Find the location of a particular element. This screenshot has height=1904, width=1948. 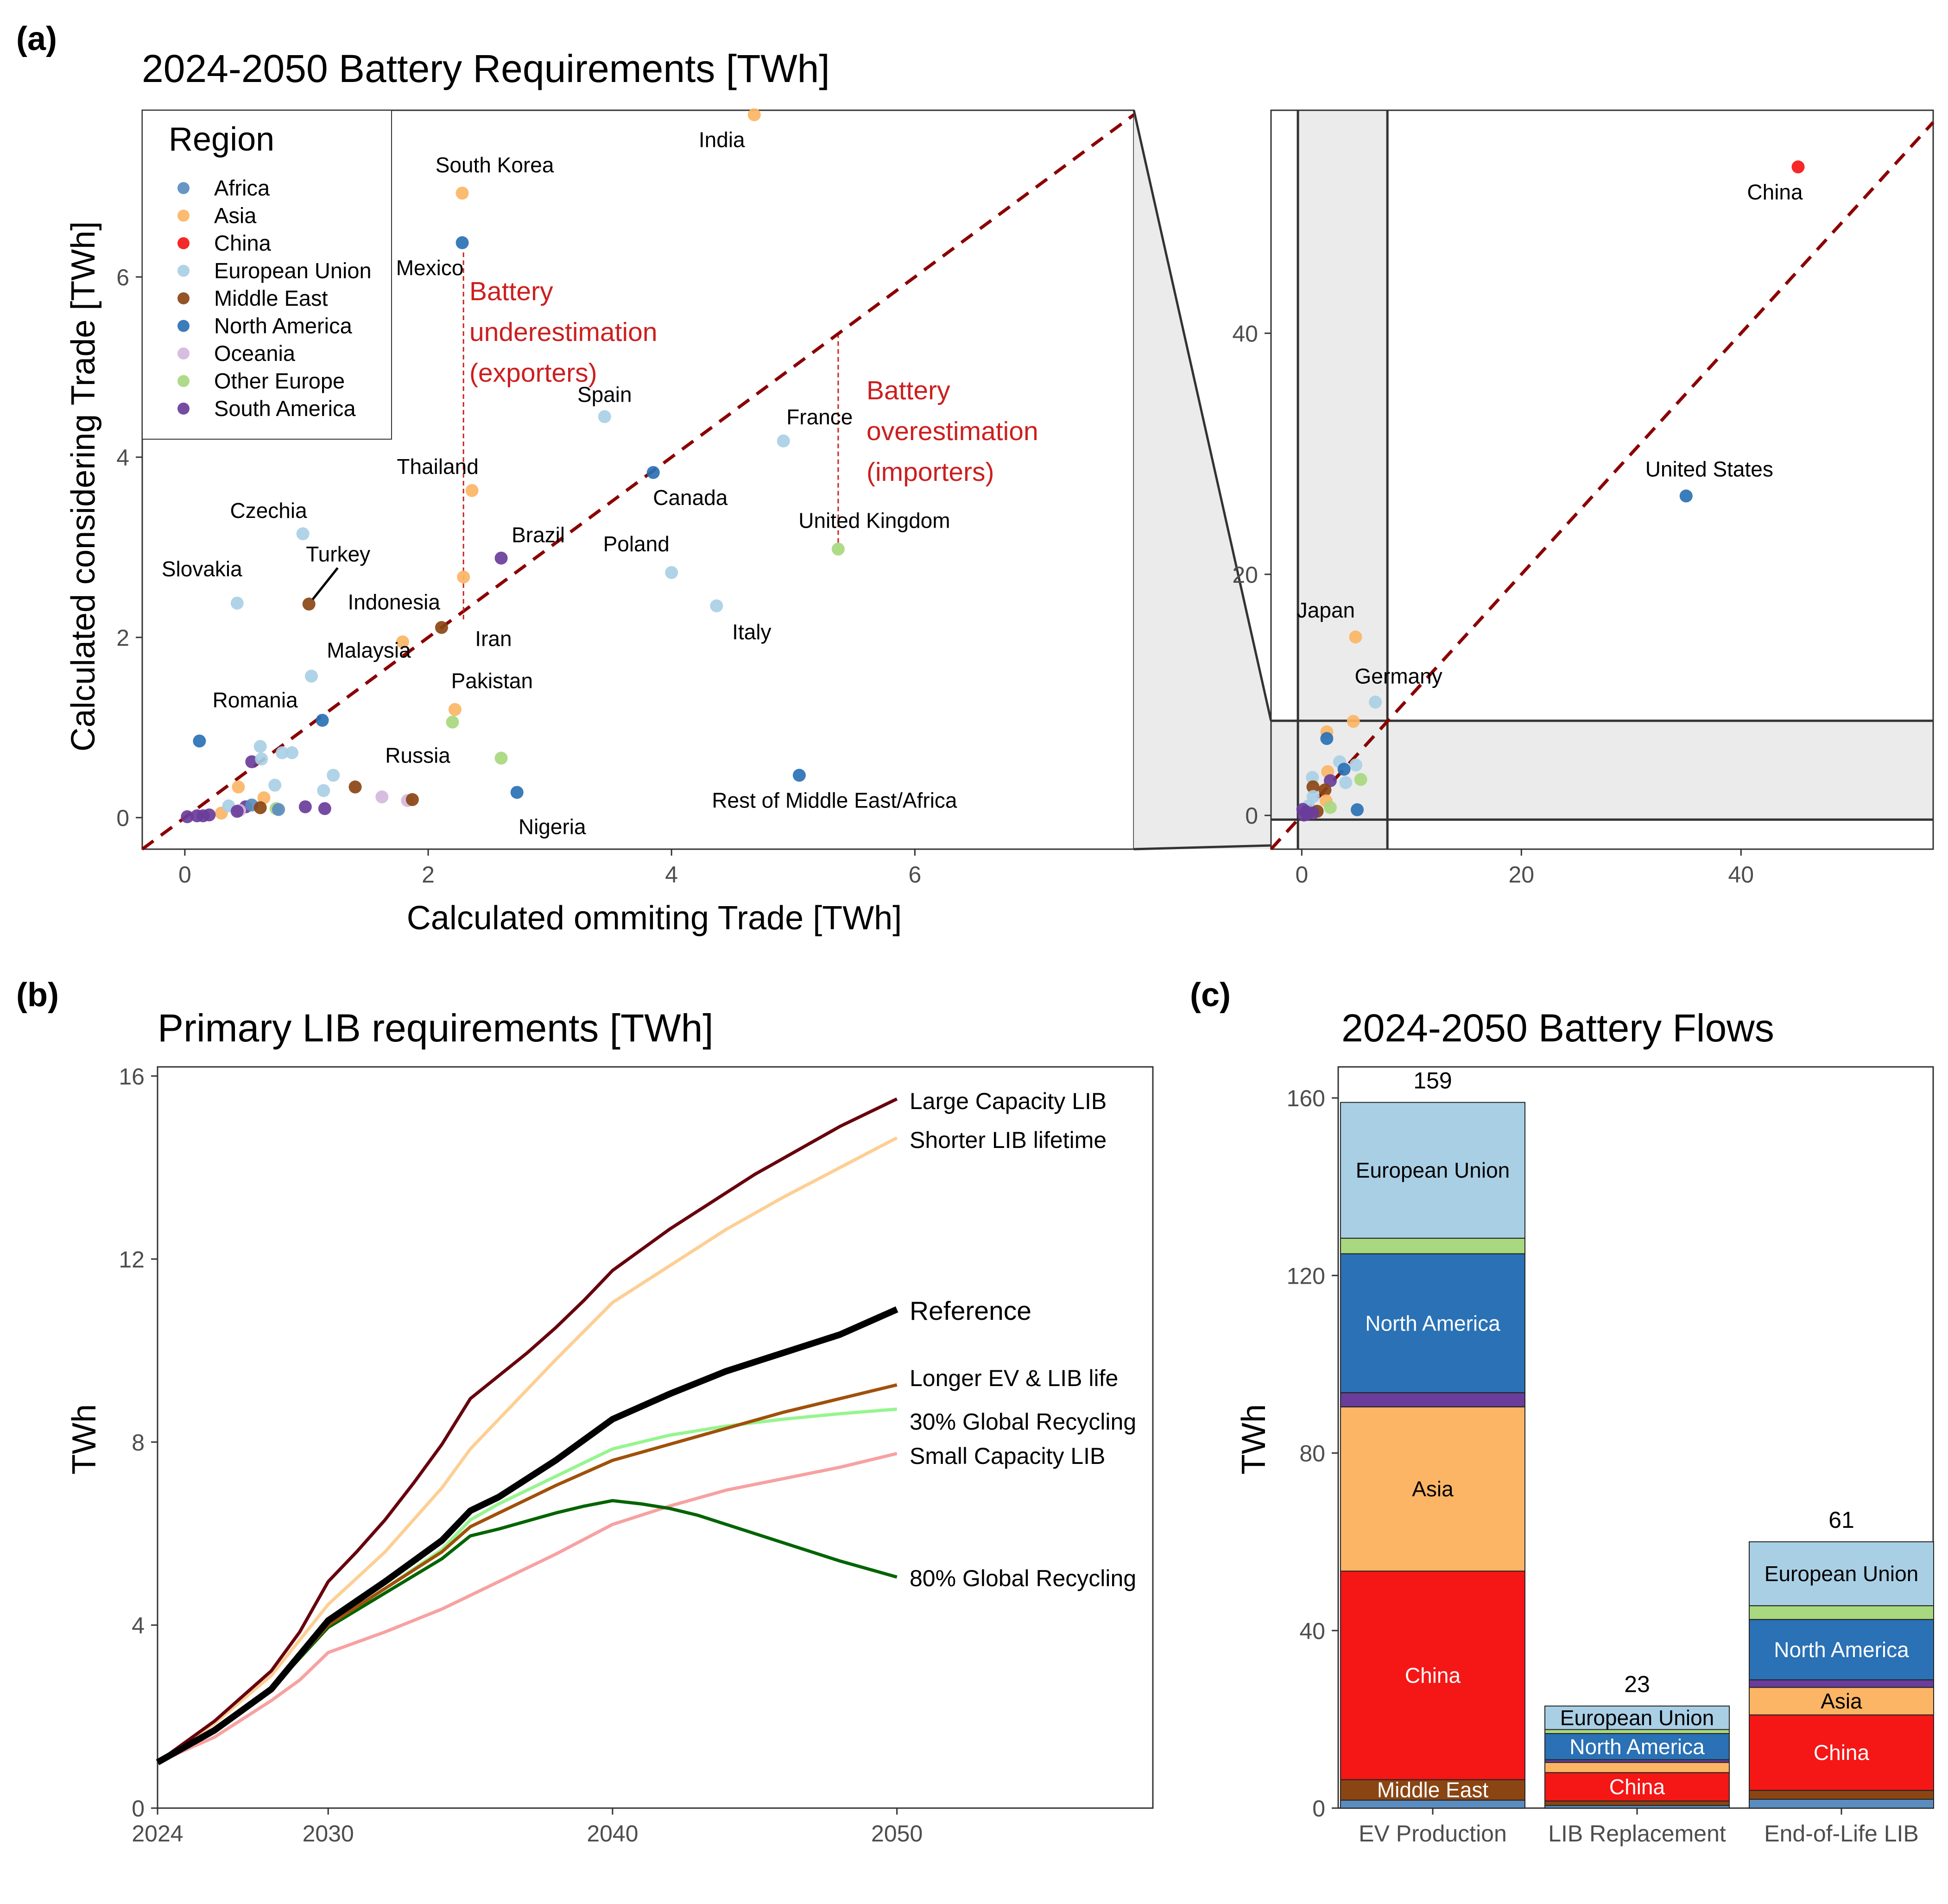

x-tick-label: 0 is located at coordinates (184, 875).